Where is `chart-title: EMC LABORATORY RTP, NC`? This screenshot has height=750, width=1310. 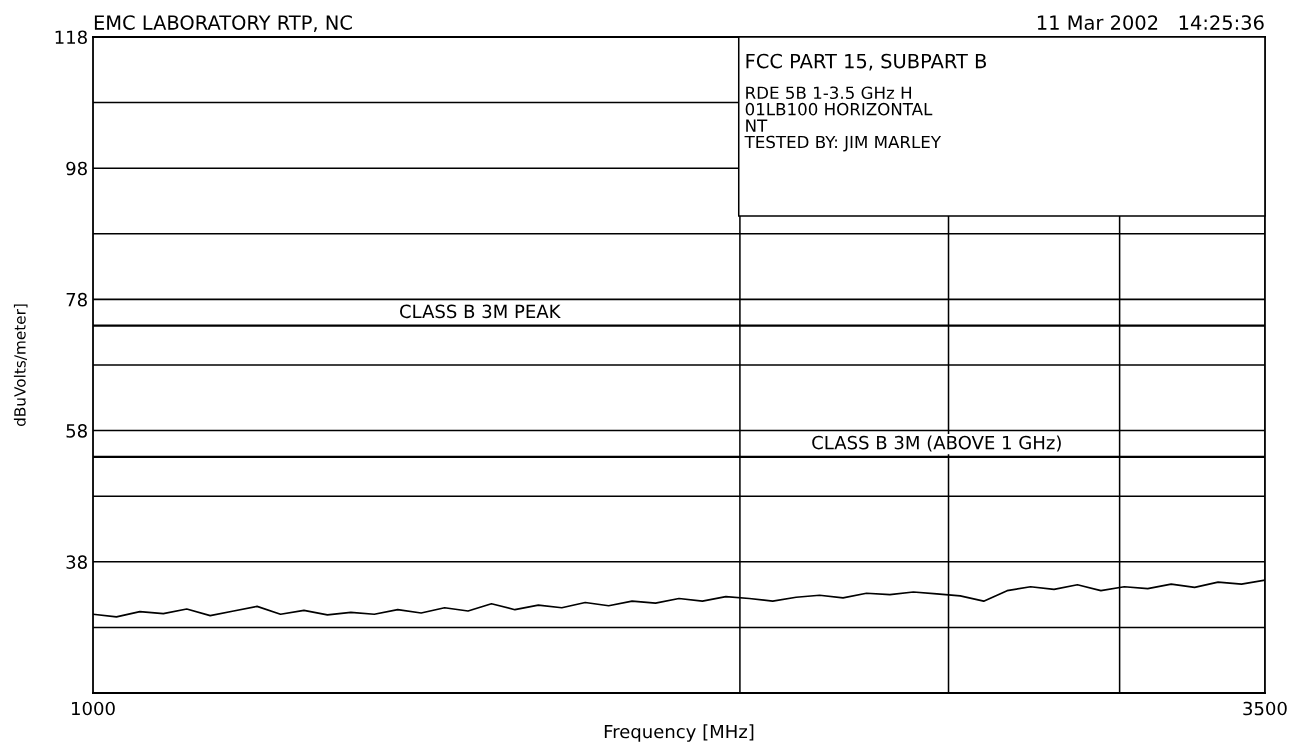 chart-title: EMC LABORATORY RTP, NC is located at coordinates (223, 23).